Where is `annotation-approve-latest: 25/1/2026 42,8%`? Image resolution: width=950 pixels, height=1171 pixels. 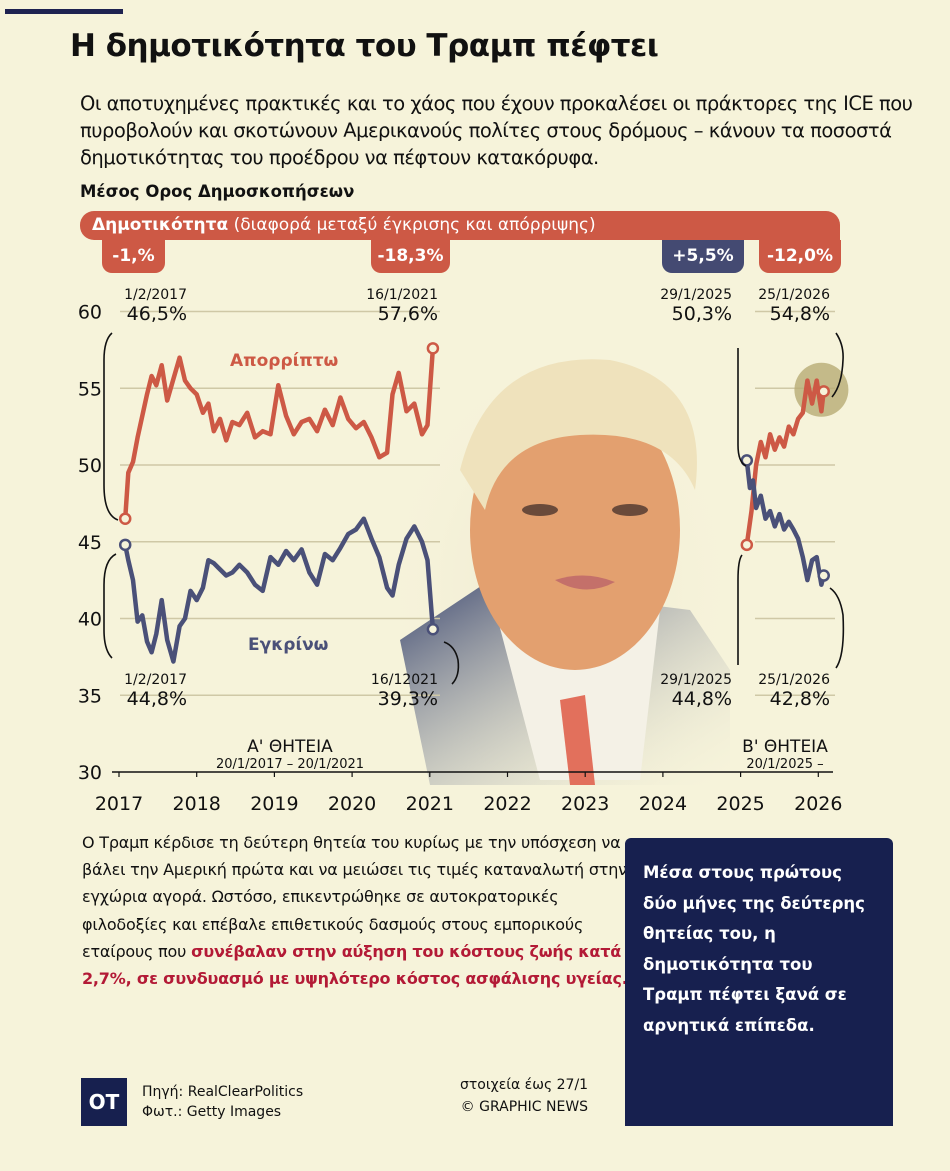 annotation-approve-latest: 25/1/2026 42,8% is located at coordinates (784, 691).